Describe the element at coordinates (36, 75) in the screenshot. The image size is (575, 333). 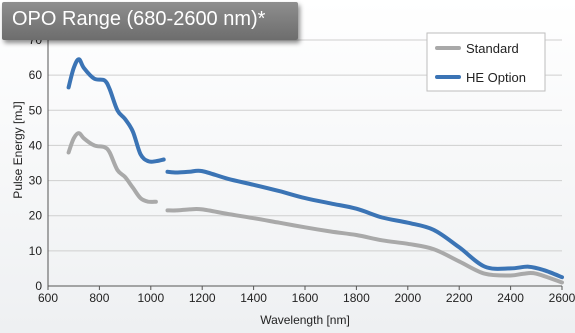
I see `y-tick-60: 60` at that location.